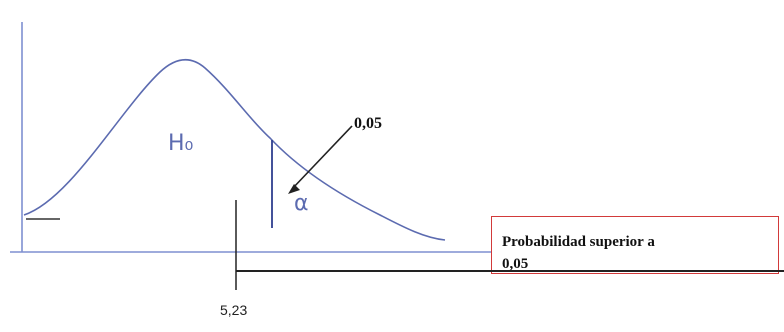  Describe the element at coordinates (294, 189) in the screenshot. I see `alpha-arrowhead` at that location.